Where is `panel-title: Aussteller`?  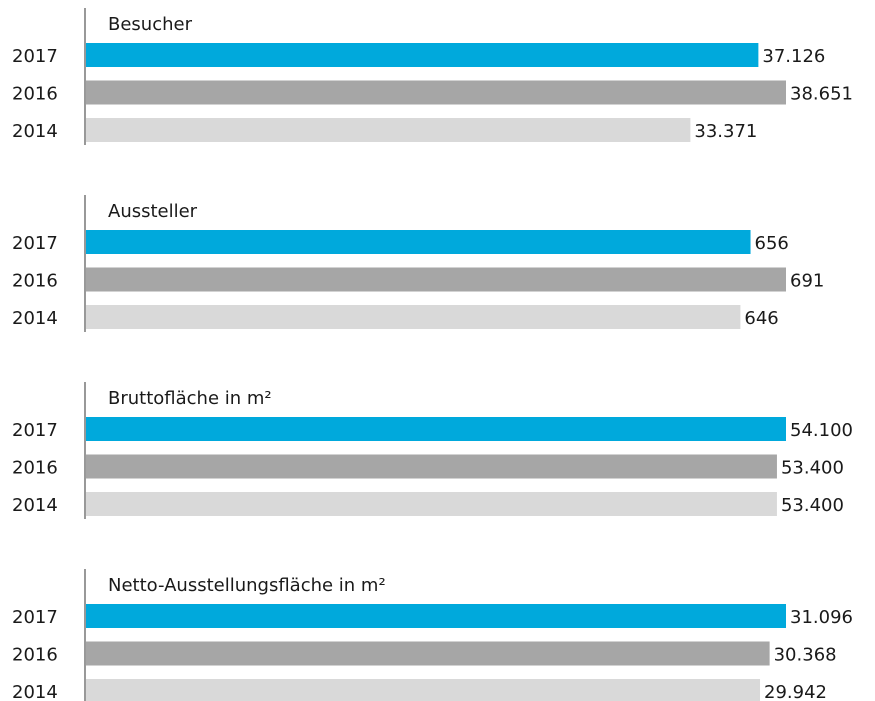 panel-title: Aussteller is located at coordinates (153, 211).